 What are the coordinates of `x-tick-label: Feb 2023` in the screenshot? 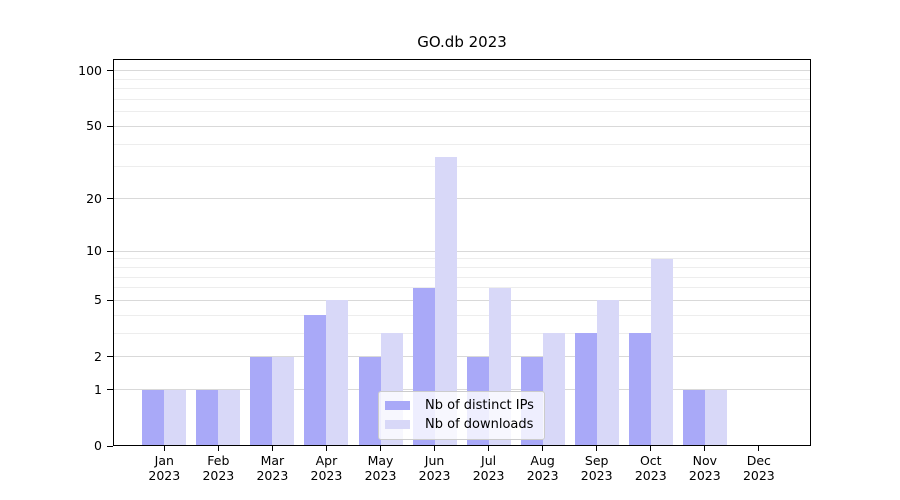 It's located at (218, 468).